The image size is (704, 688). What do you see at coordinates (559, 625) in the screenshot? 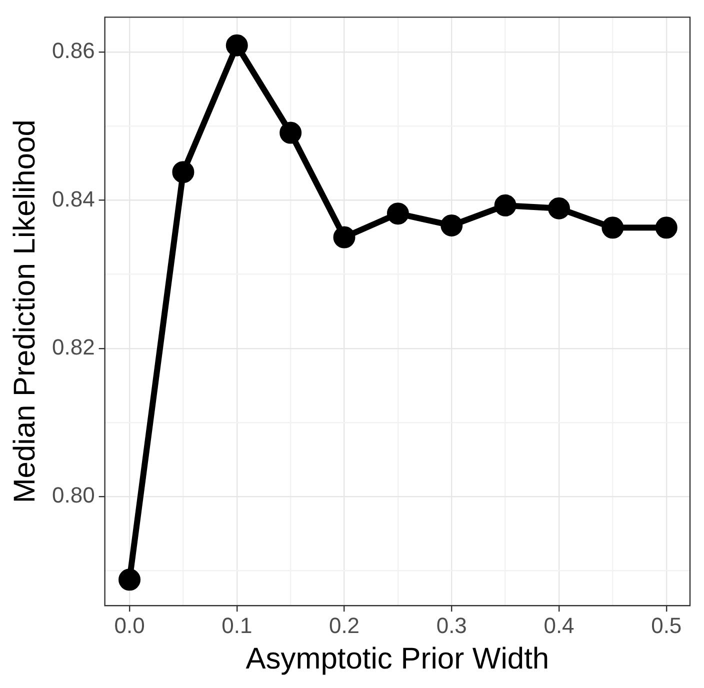
I see `x-tick-label: 0.4` at bounding box center [559, 625].